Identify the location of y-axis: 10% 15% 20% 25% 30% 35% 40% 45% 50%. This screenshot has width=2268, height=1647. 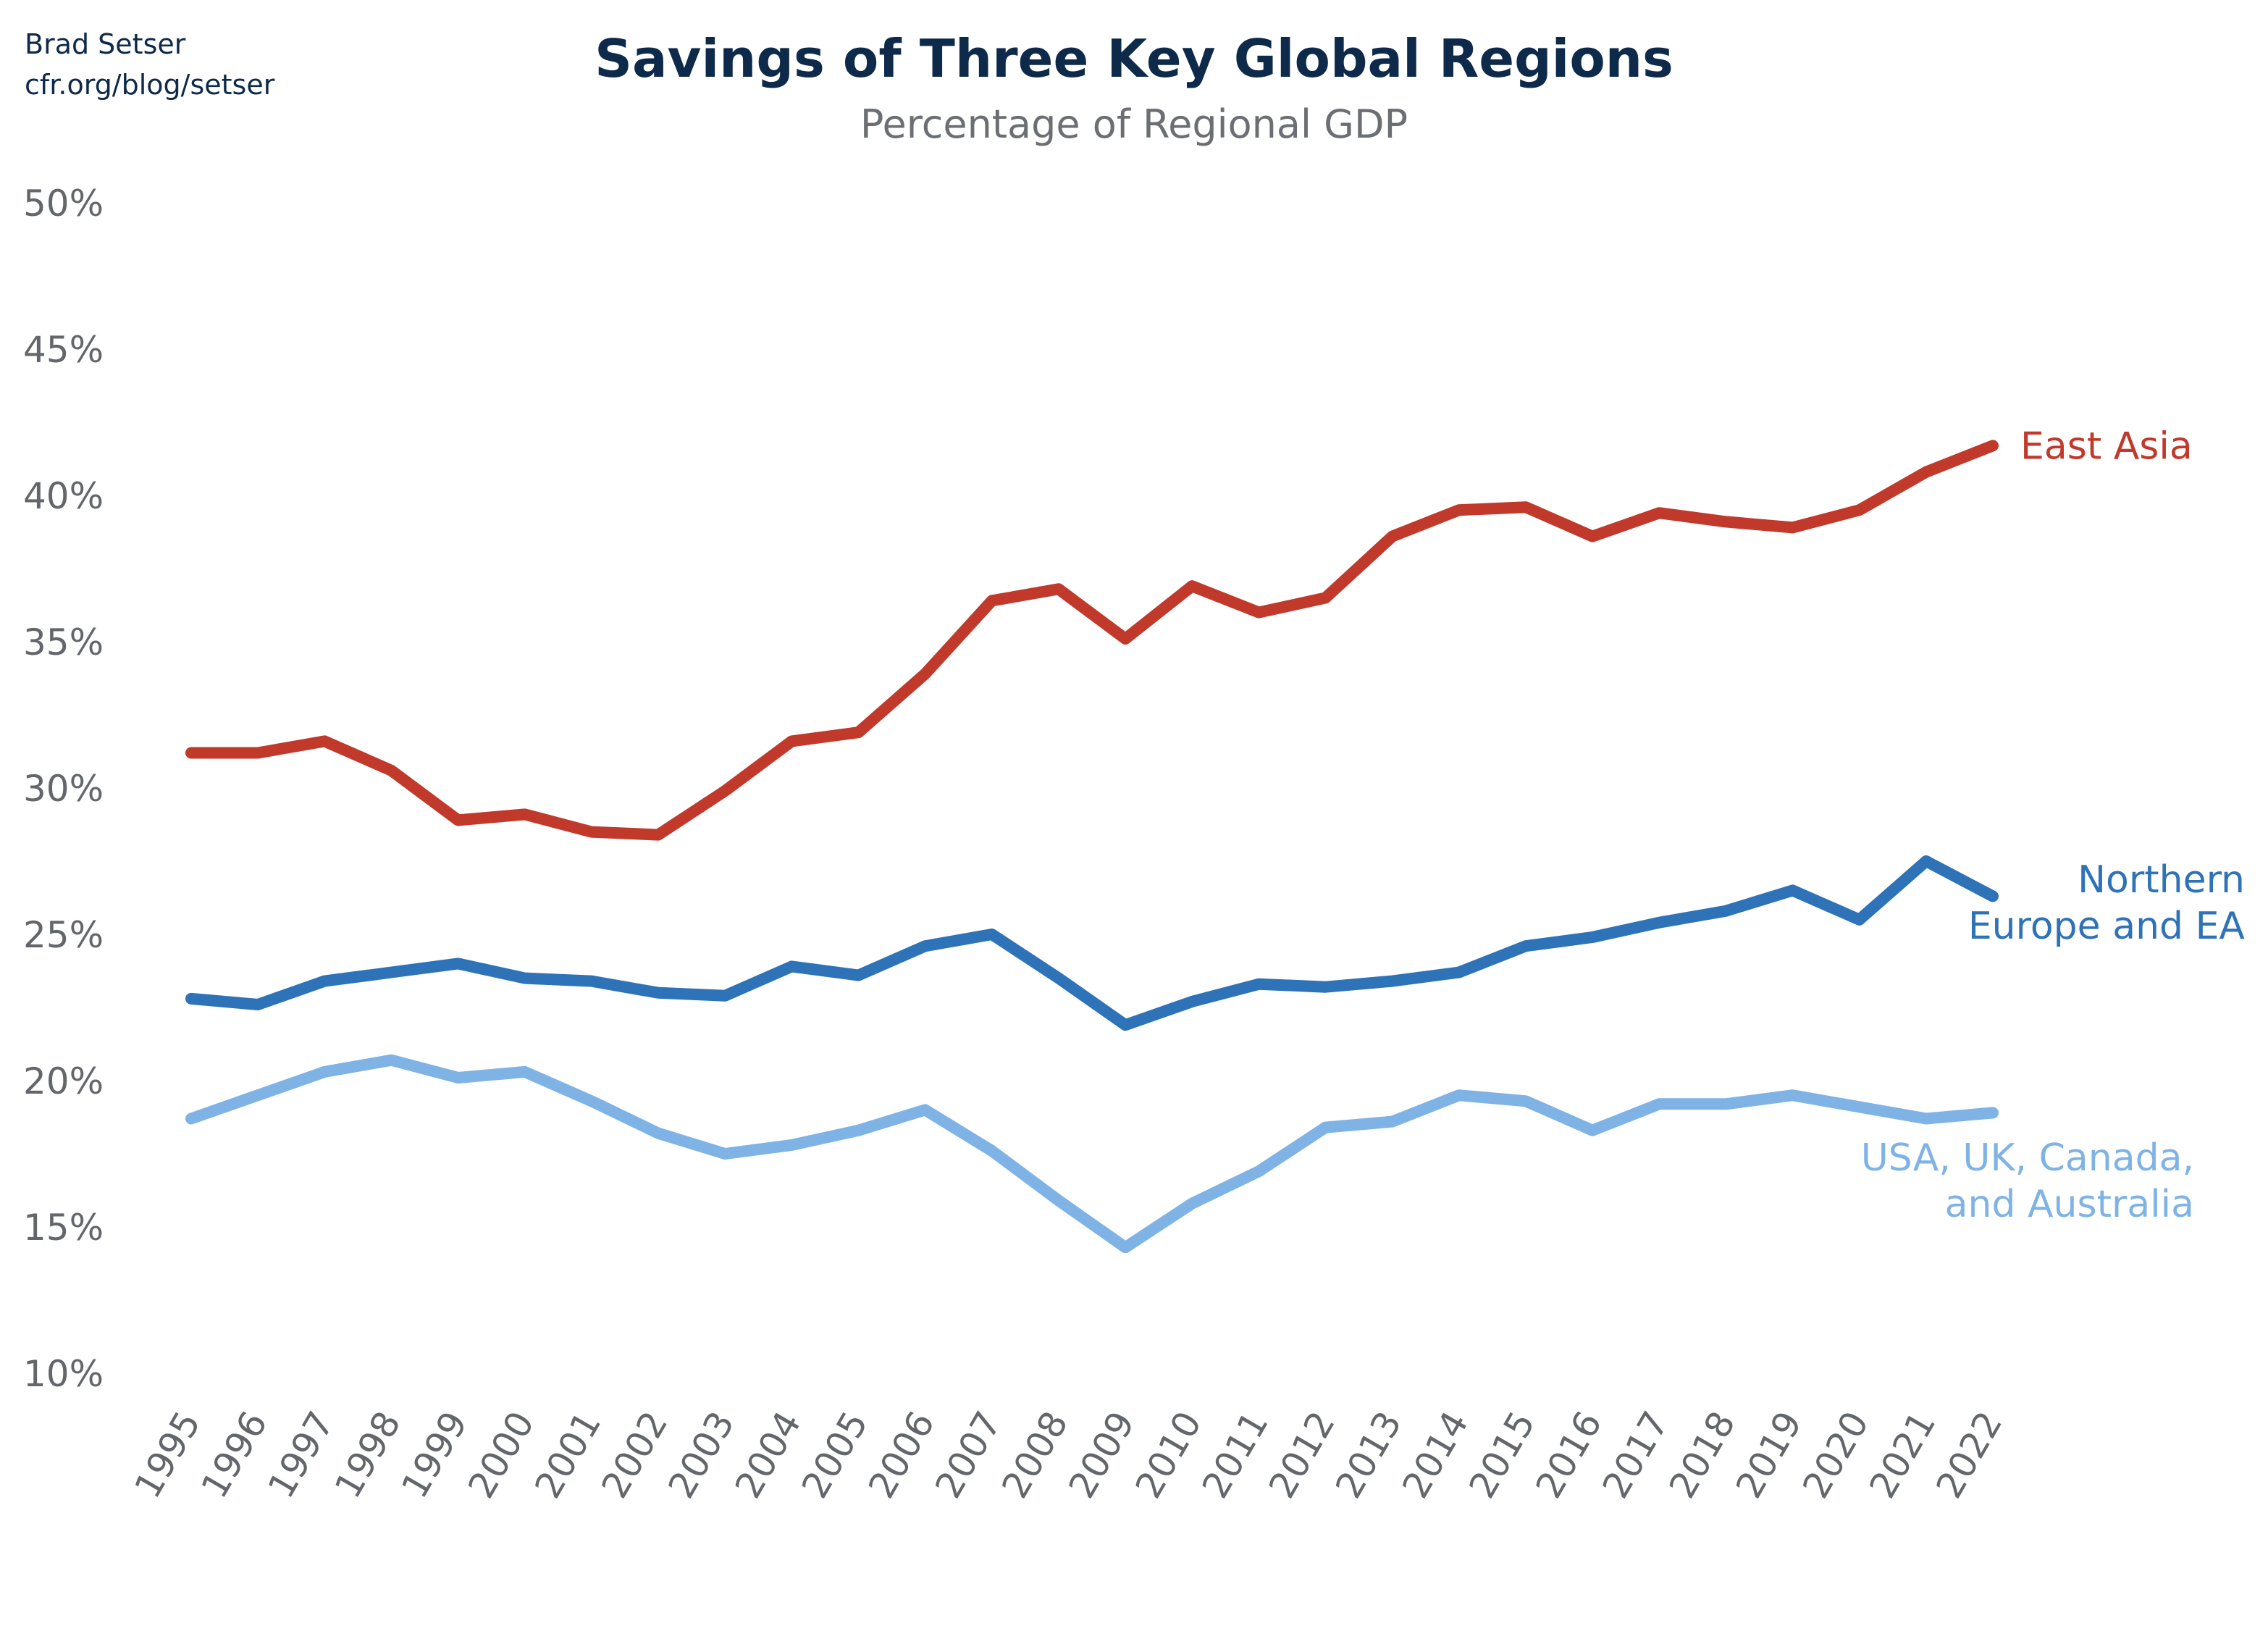
(63, 789).